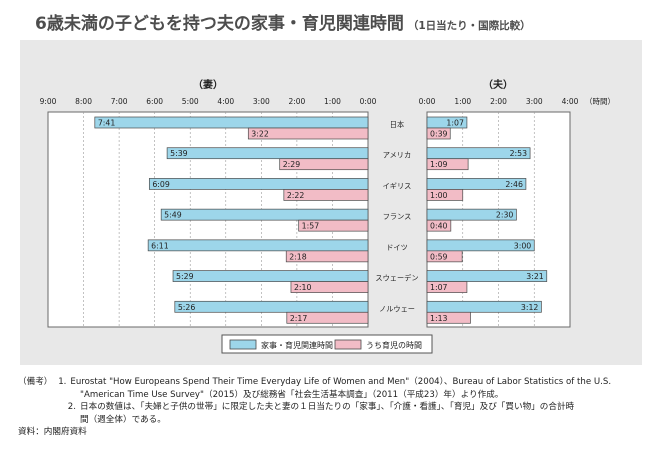 This screenshot has width=650, height=460. What do you see at coordinates (439, 318) in the screenshot?
I see `husband-childcare-value: 1:13` at bounding box center [439, 318].